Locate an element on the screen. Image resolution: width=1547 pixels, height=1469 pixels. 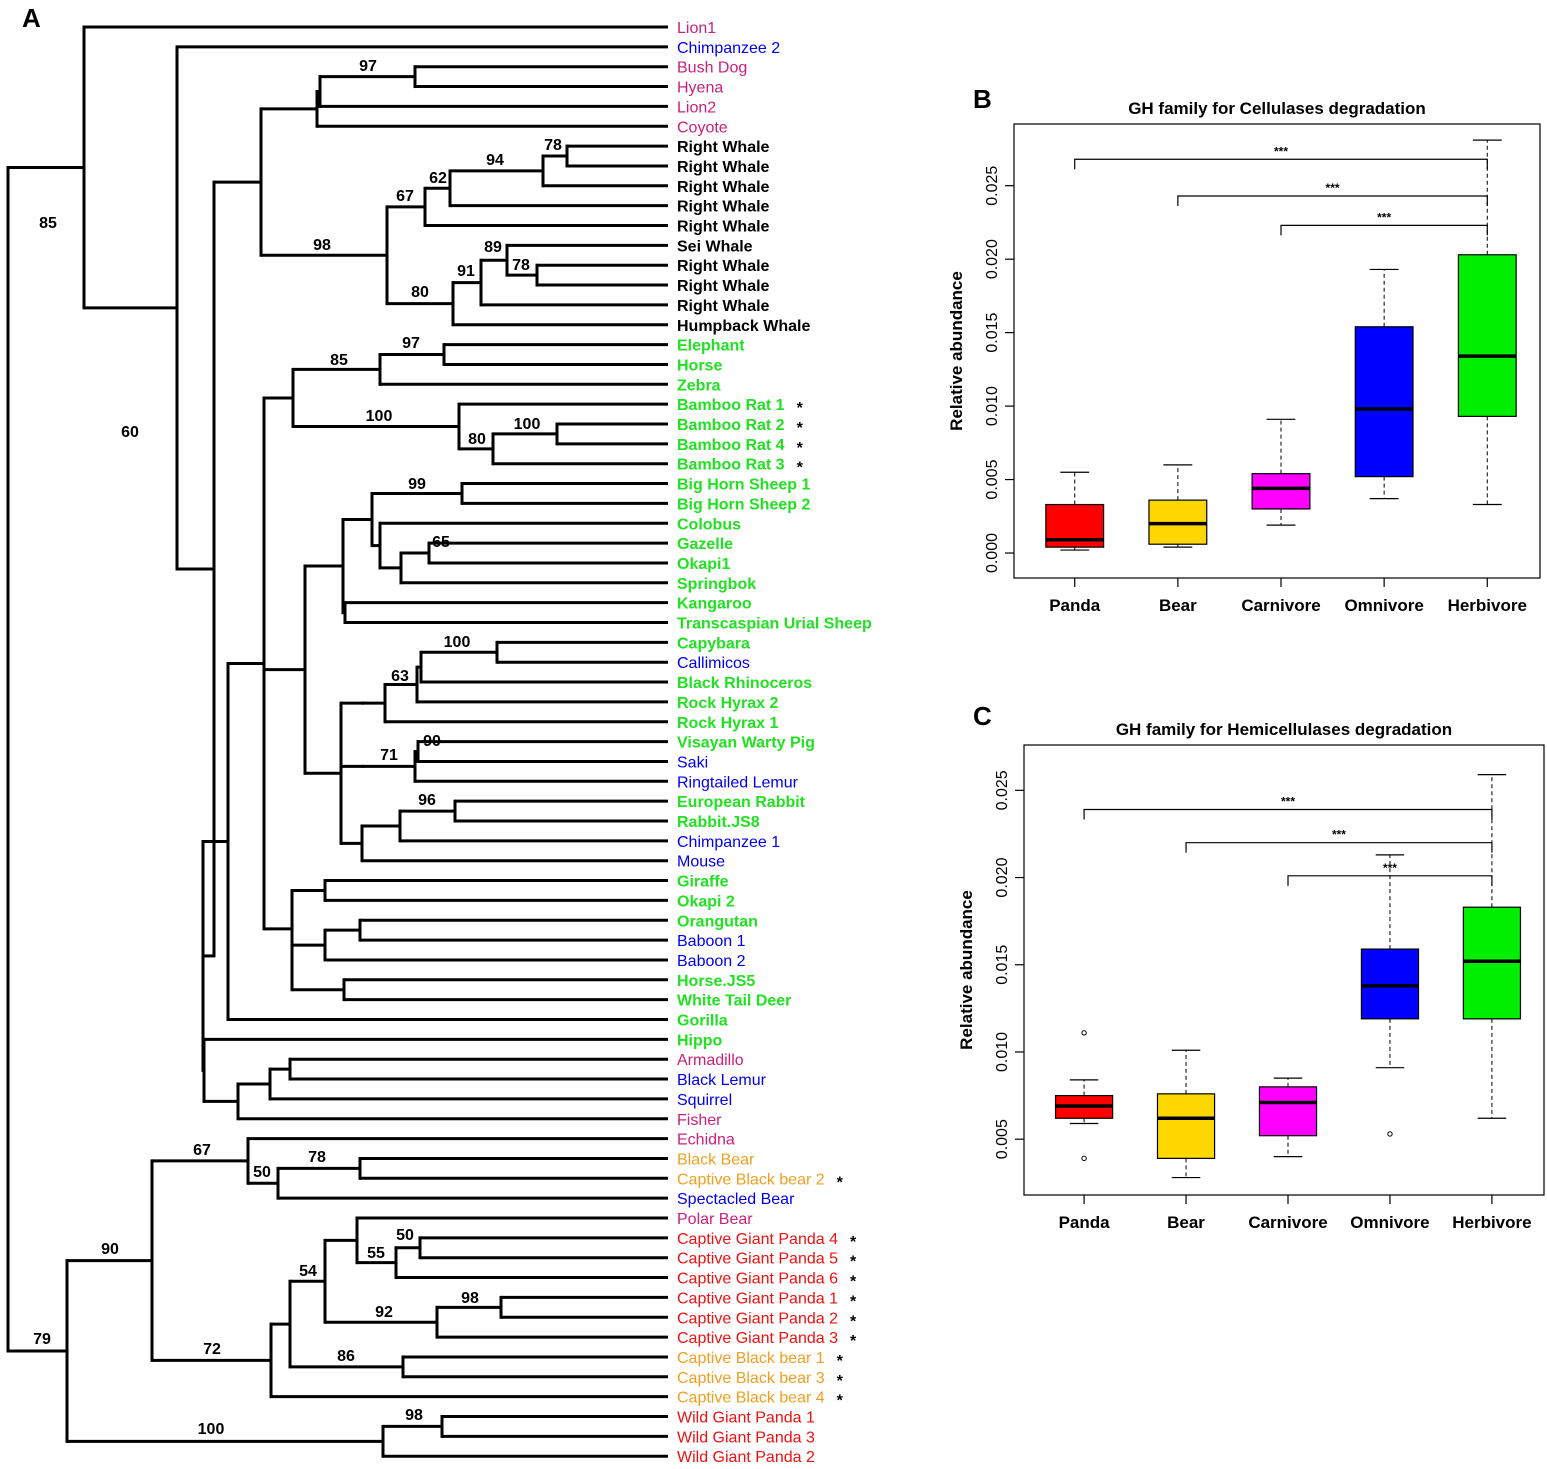
tree-leaf-label: Bamboo Rat 1 is located at coordinates (731, 405).